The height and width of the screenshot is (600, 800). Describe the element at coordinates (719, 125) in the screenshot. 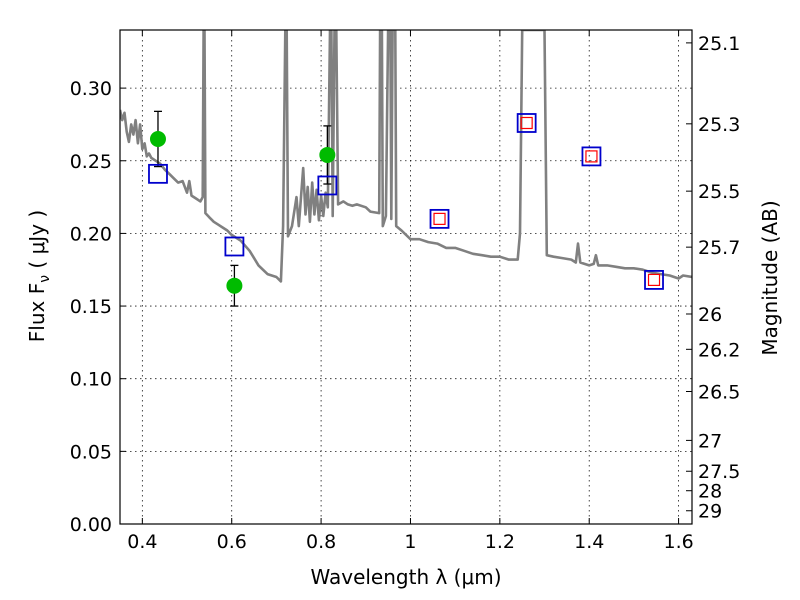

I see `y2-tick-label: 25.3` at that location.